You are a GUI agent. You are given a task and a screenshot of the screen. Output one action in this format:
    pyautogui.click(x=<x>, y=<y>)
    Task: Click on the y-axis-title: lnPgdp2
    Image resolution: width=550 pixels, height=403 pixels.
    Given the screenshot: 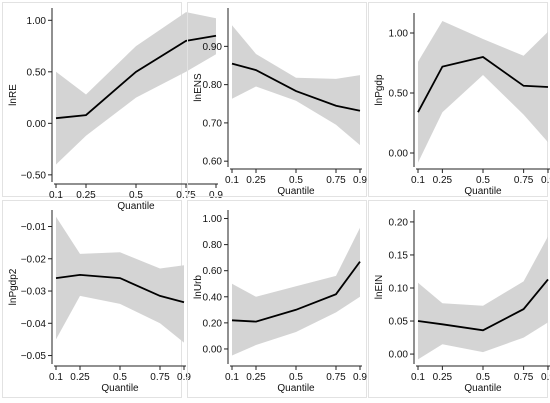 What is the action you would take?
    pyautogui.click(x=13, y=286)
    